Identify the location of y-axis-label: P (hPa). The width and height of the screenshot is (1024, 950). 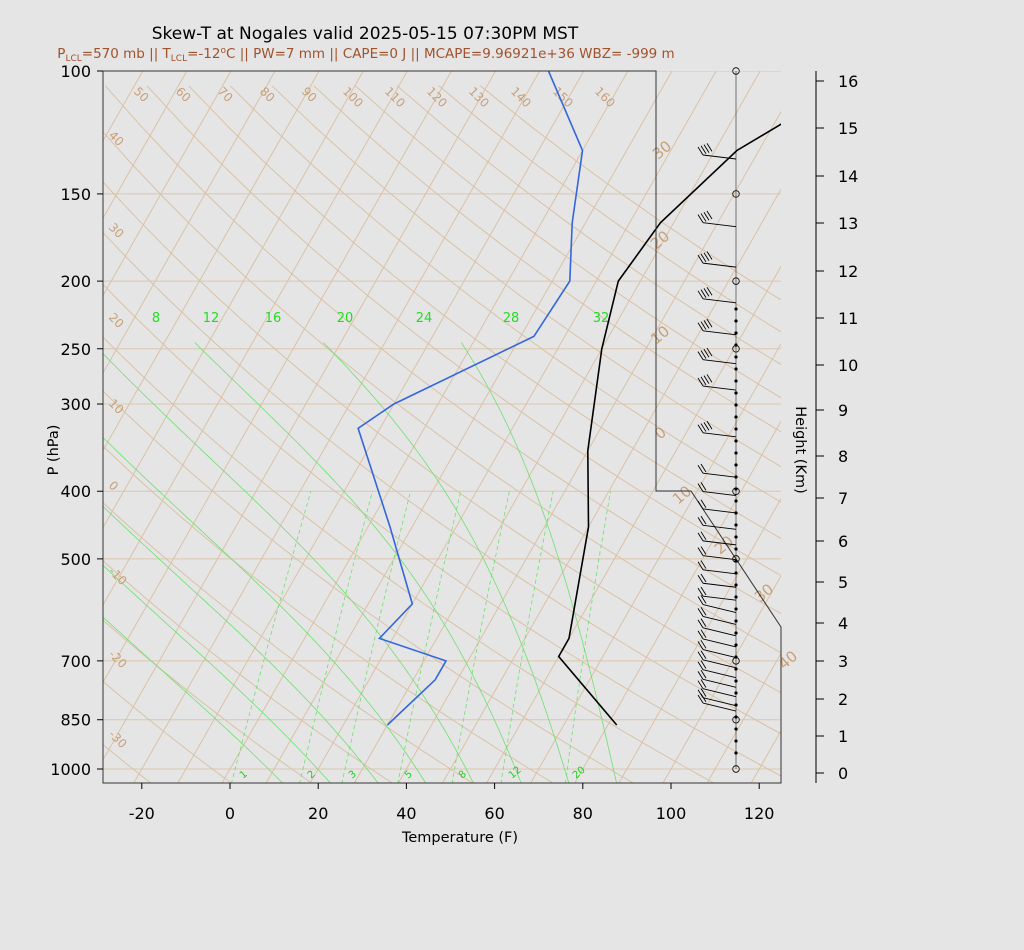
(54, 450).